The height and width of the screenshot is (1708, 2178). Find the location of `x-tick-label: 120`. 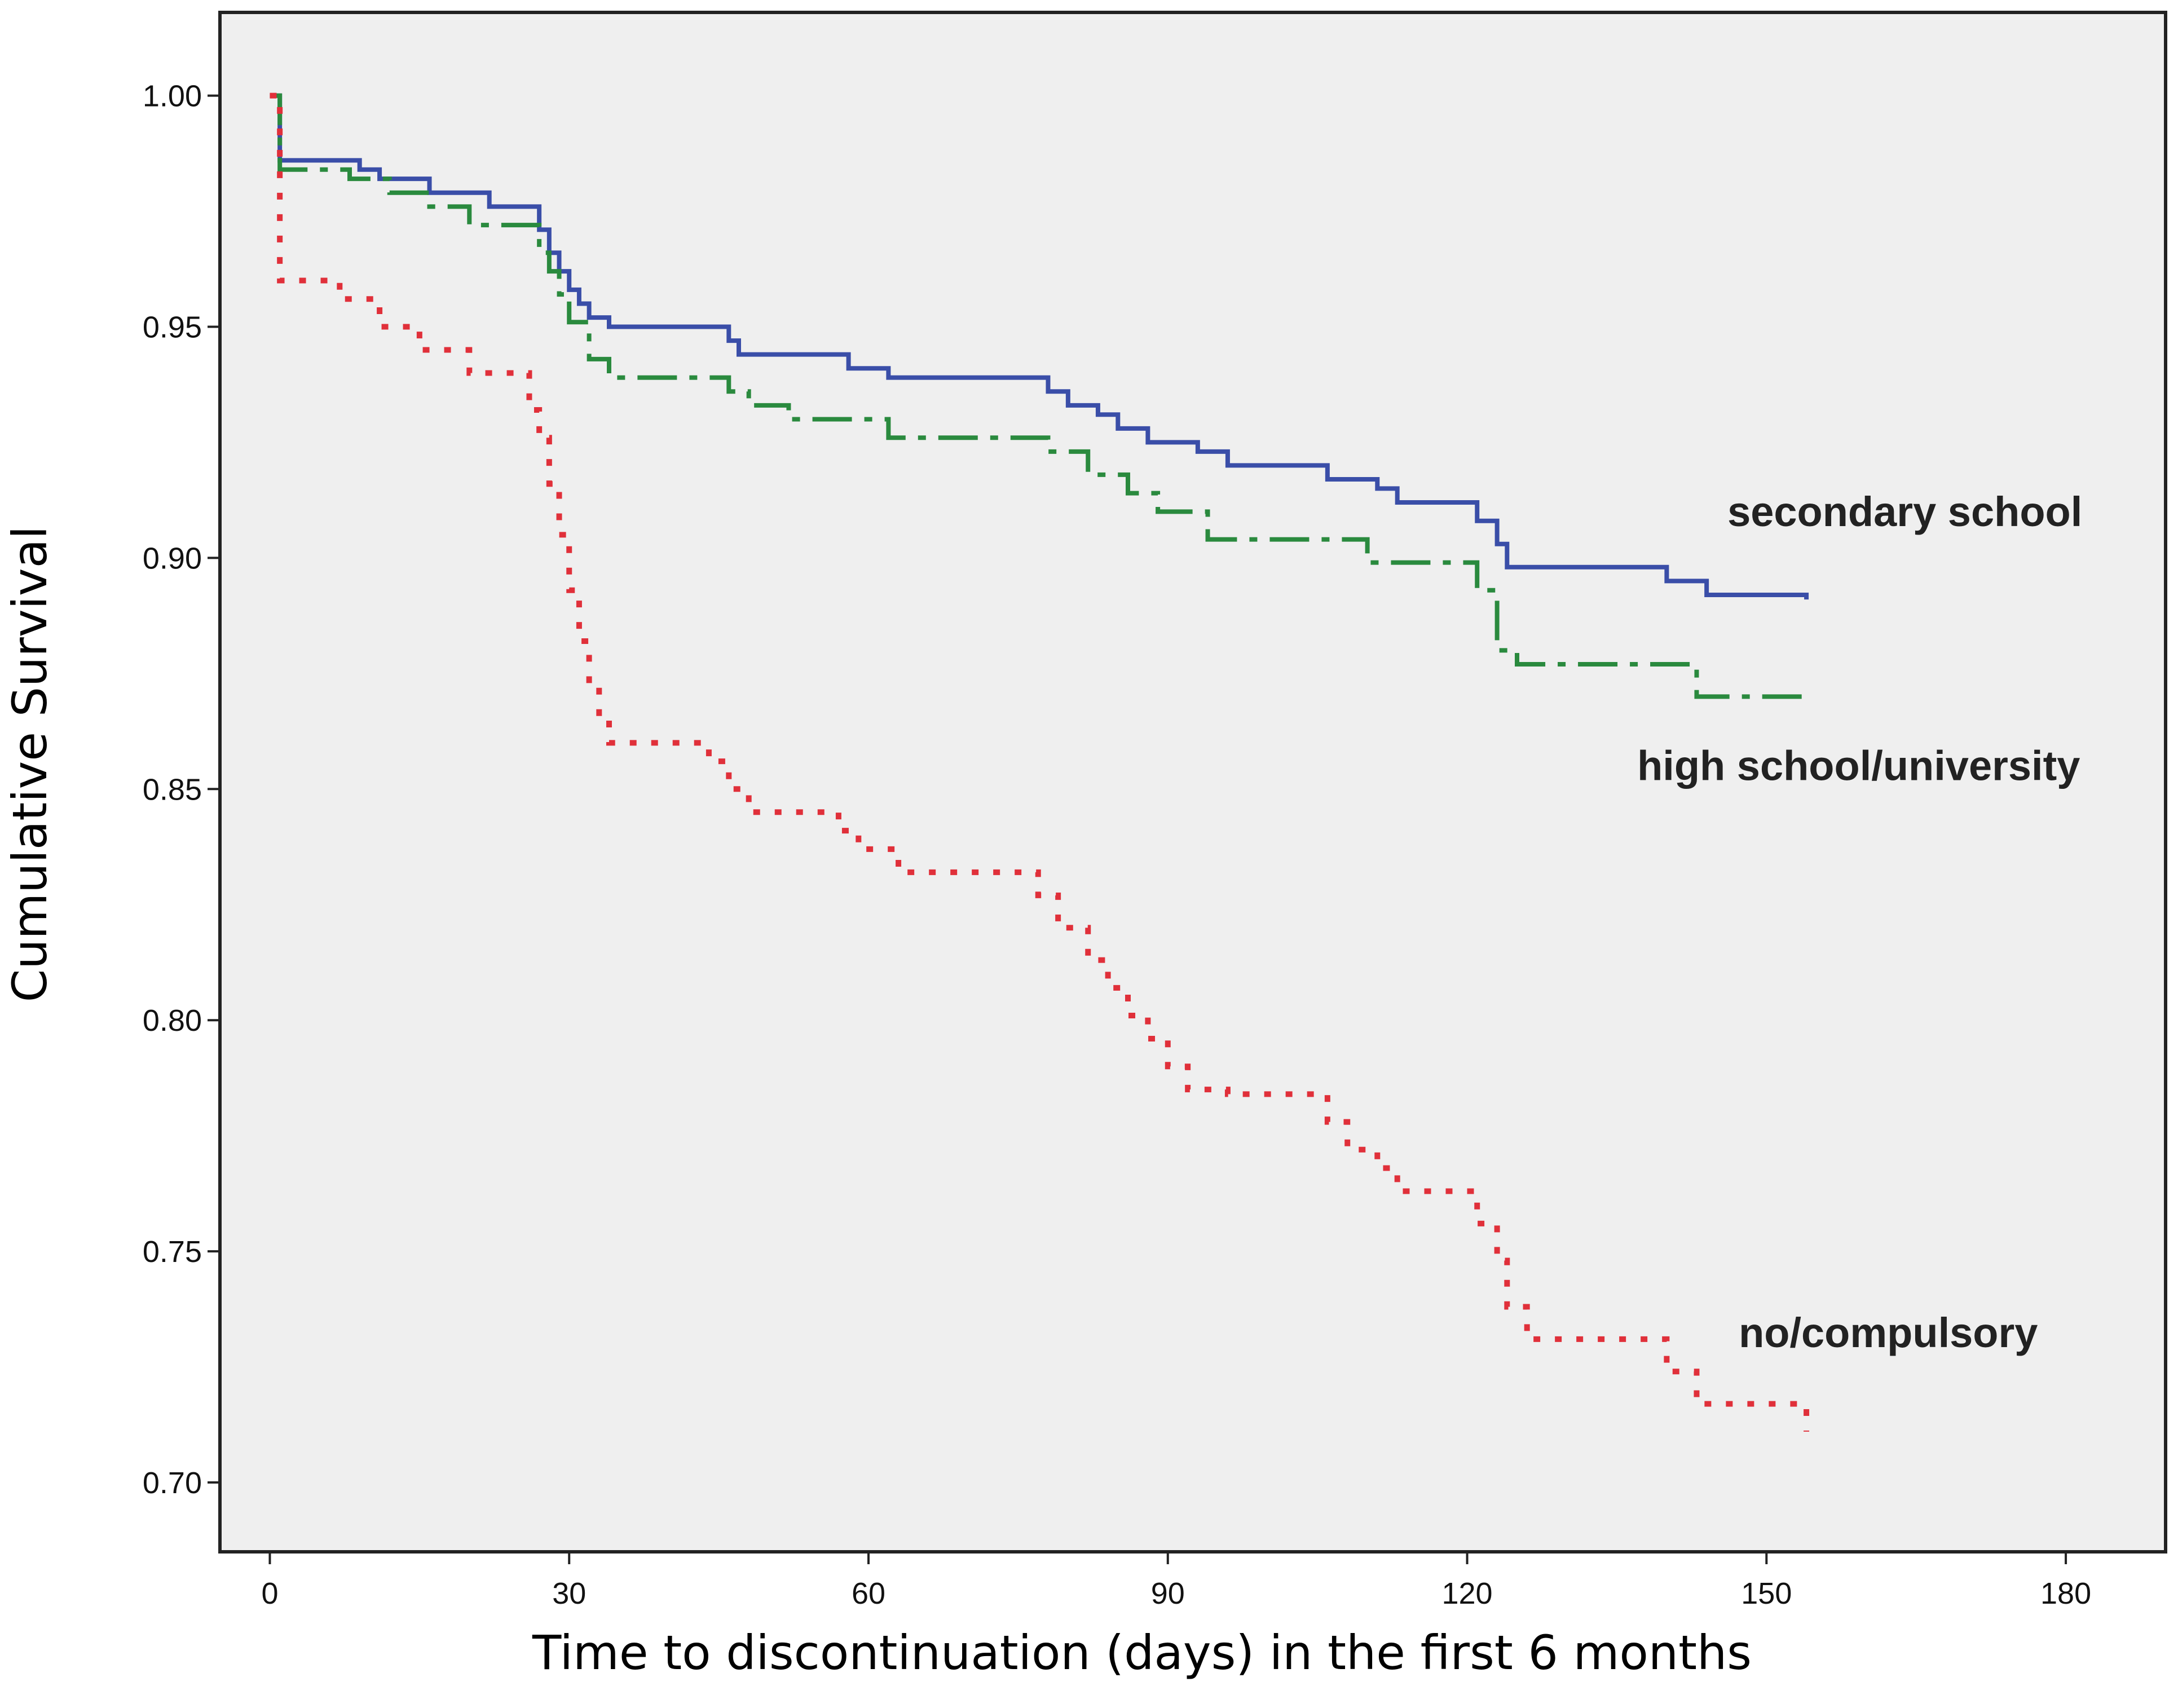

x-tick-label: 120 is located at coordinates (1466, 1593).